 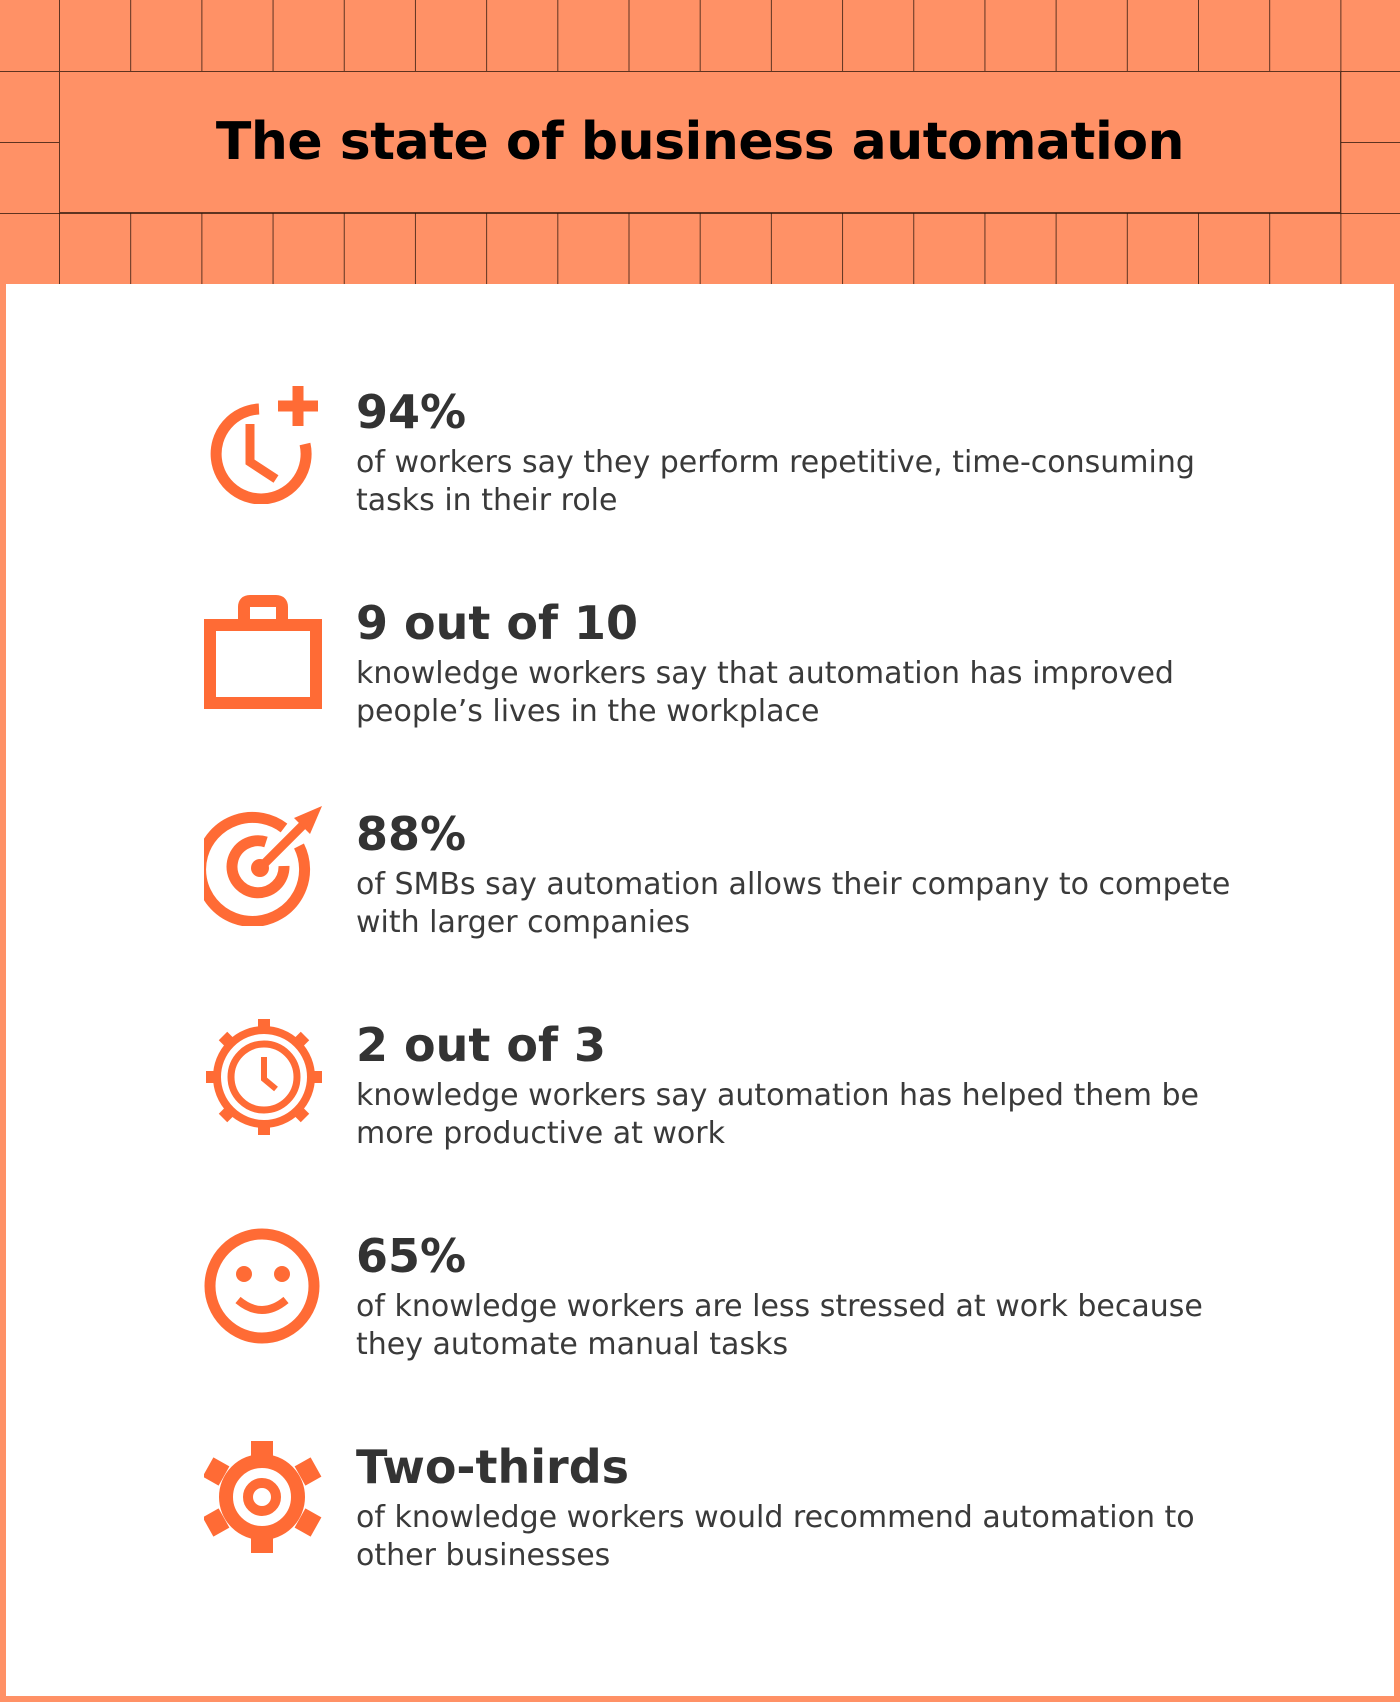 I want to click on page-title: The state of business automation, so click(x=700, y=142).